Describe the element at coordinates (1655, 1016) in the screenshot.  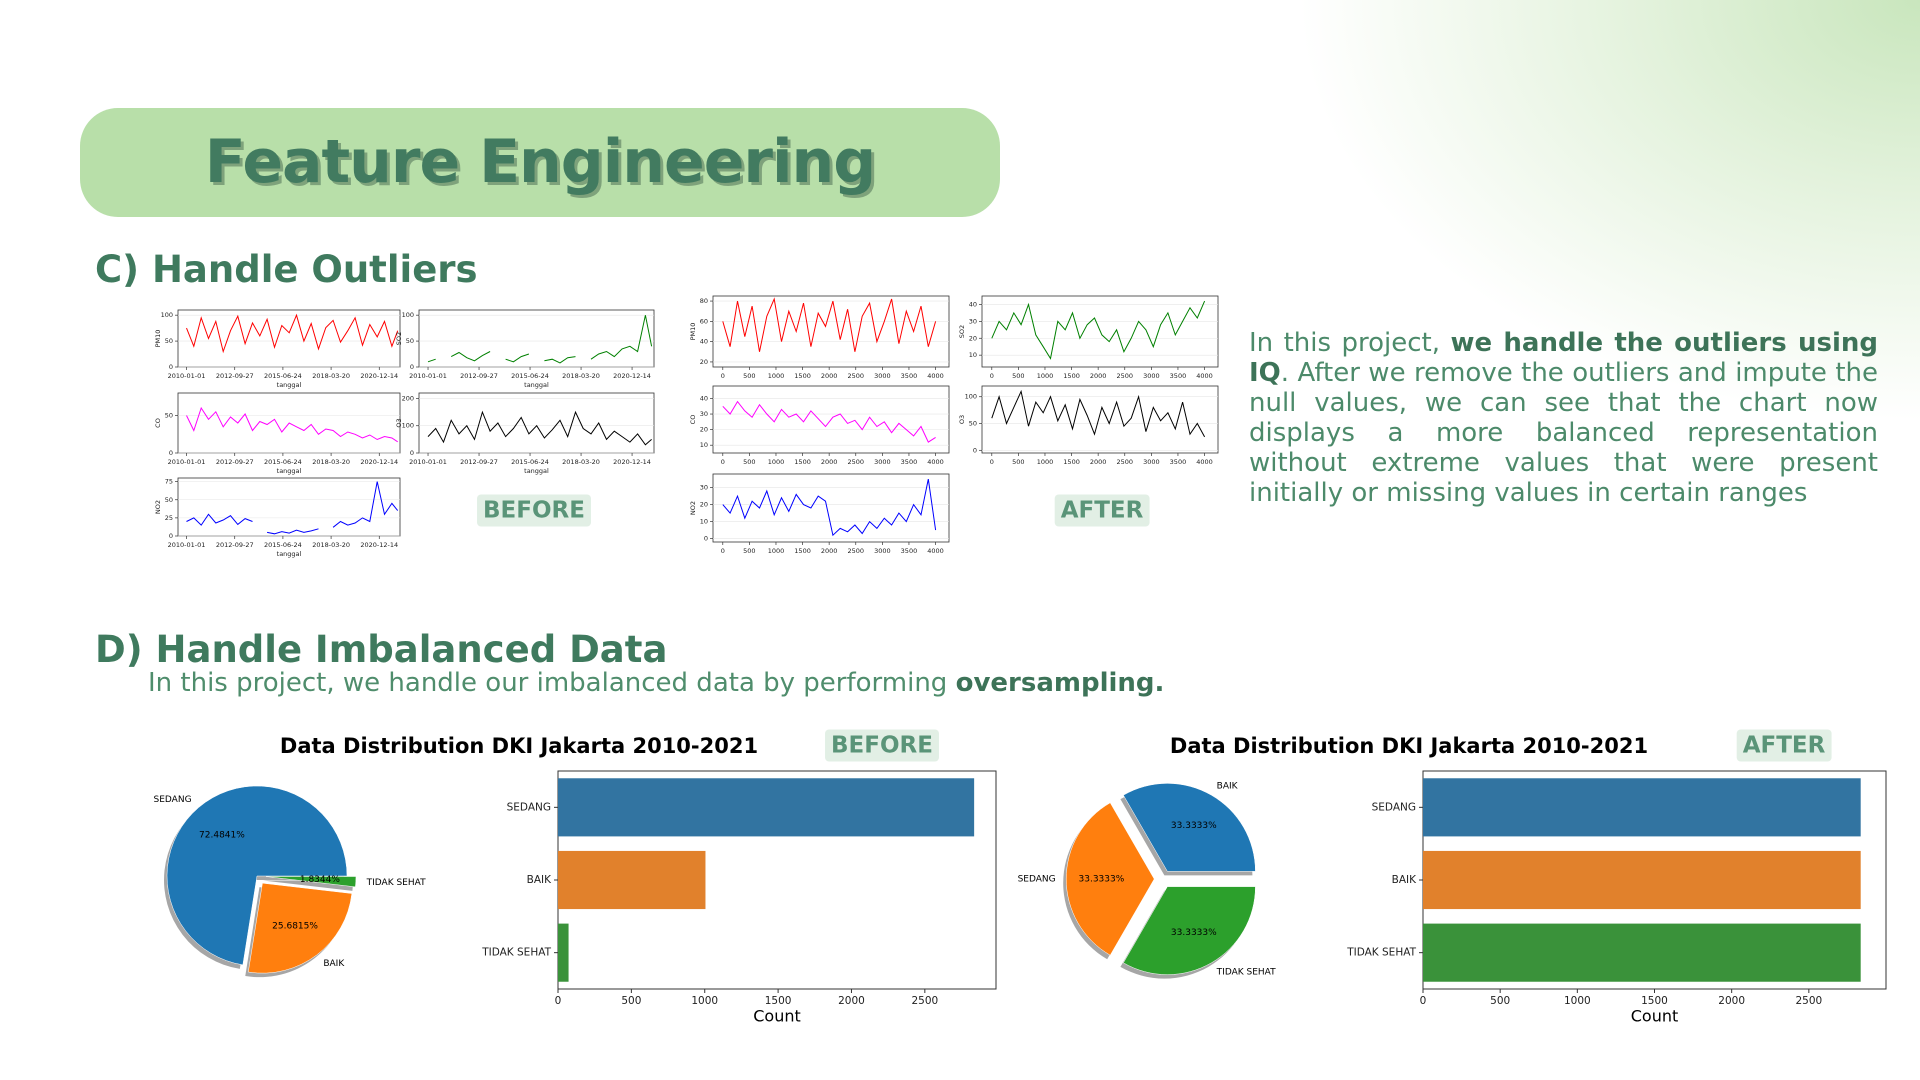
I see `x-axis-label: Count` at that location.